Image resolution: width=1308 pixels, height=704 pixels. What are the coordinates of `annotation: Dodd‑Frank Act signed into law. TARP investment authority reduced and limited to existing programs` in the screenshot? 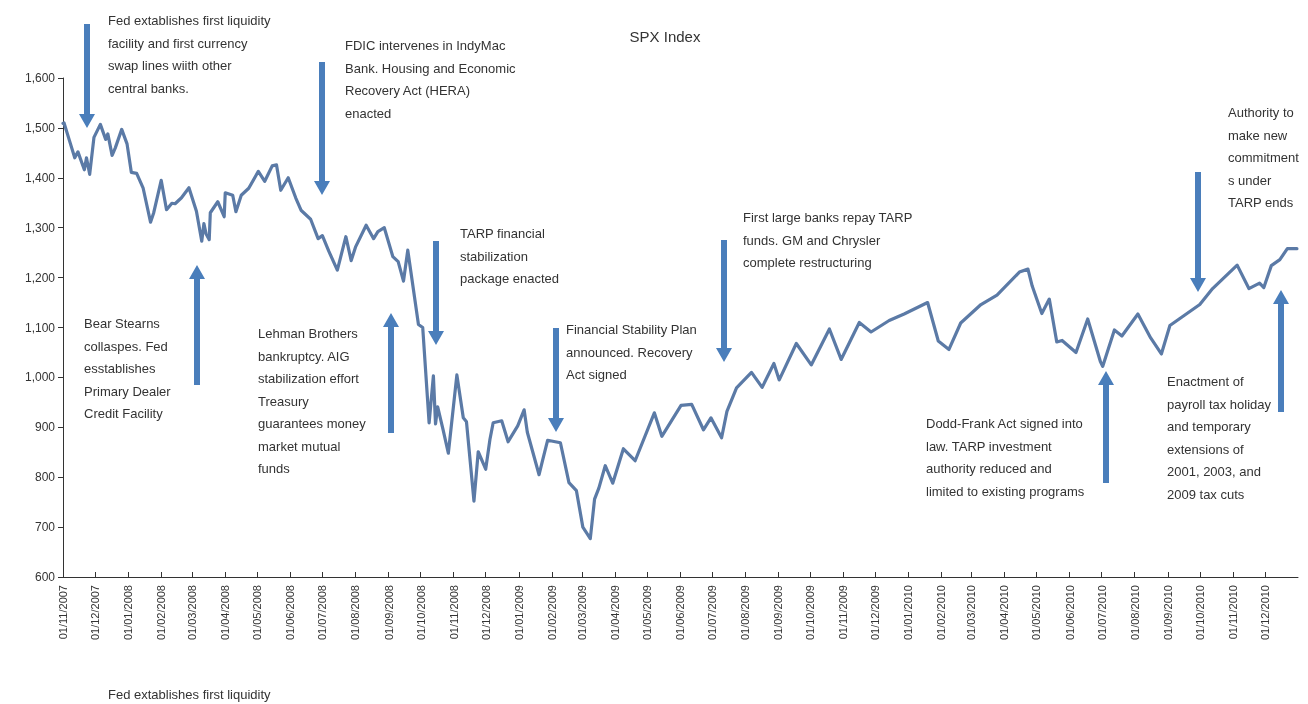 It's located at (1006, 458).